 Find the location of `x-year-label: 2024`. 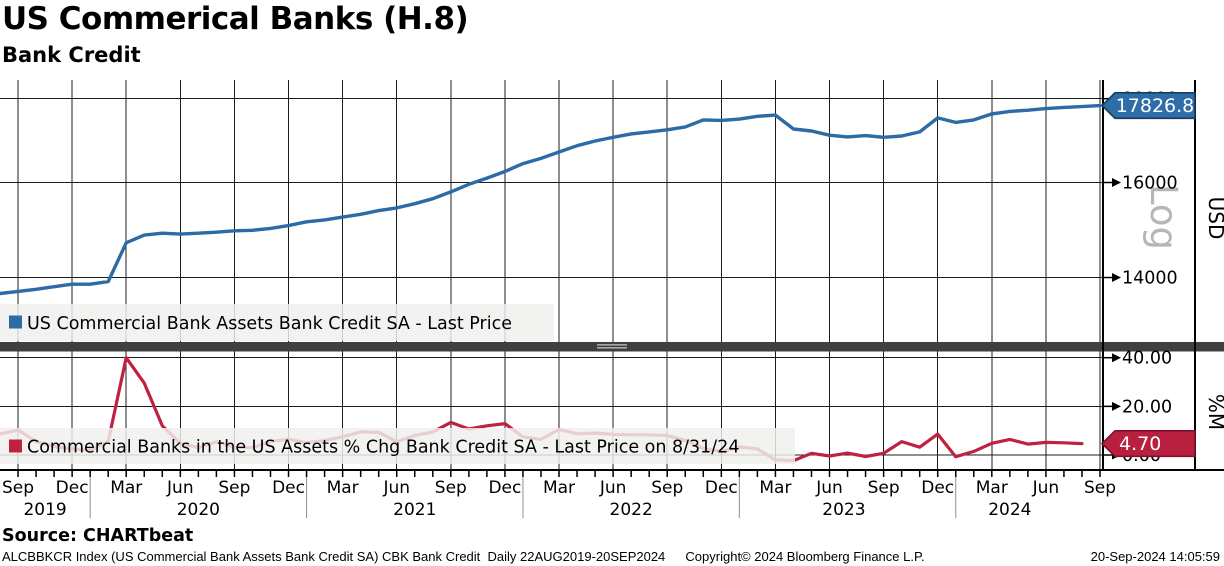

x-year-label: 2024 is located at coordinates (1009, 510).